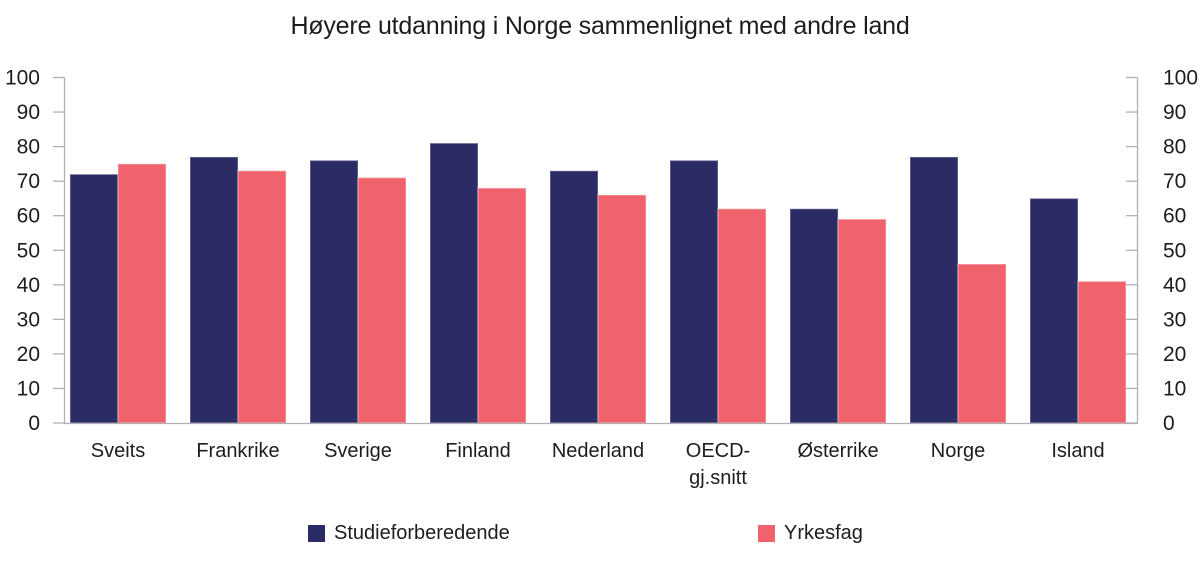 Image resolution: width=1200 pixels, height=562 pixels. What do you see at coordinates (1174, 181) in the screenshot?
I see `y-tick-label-right-70: 70` at bounding box center [1174, 181].